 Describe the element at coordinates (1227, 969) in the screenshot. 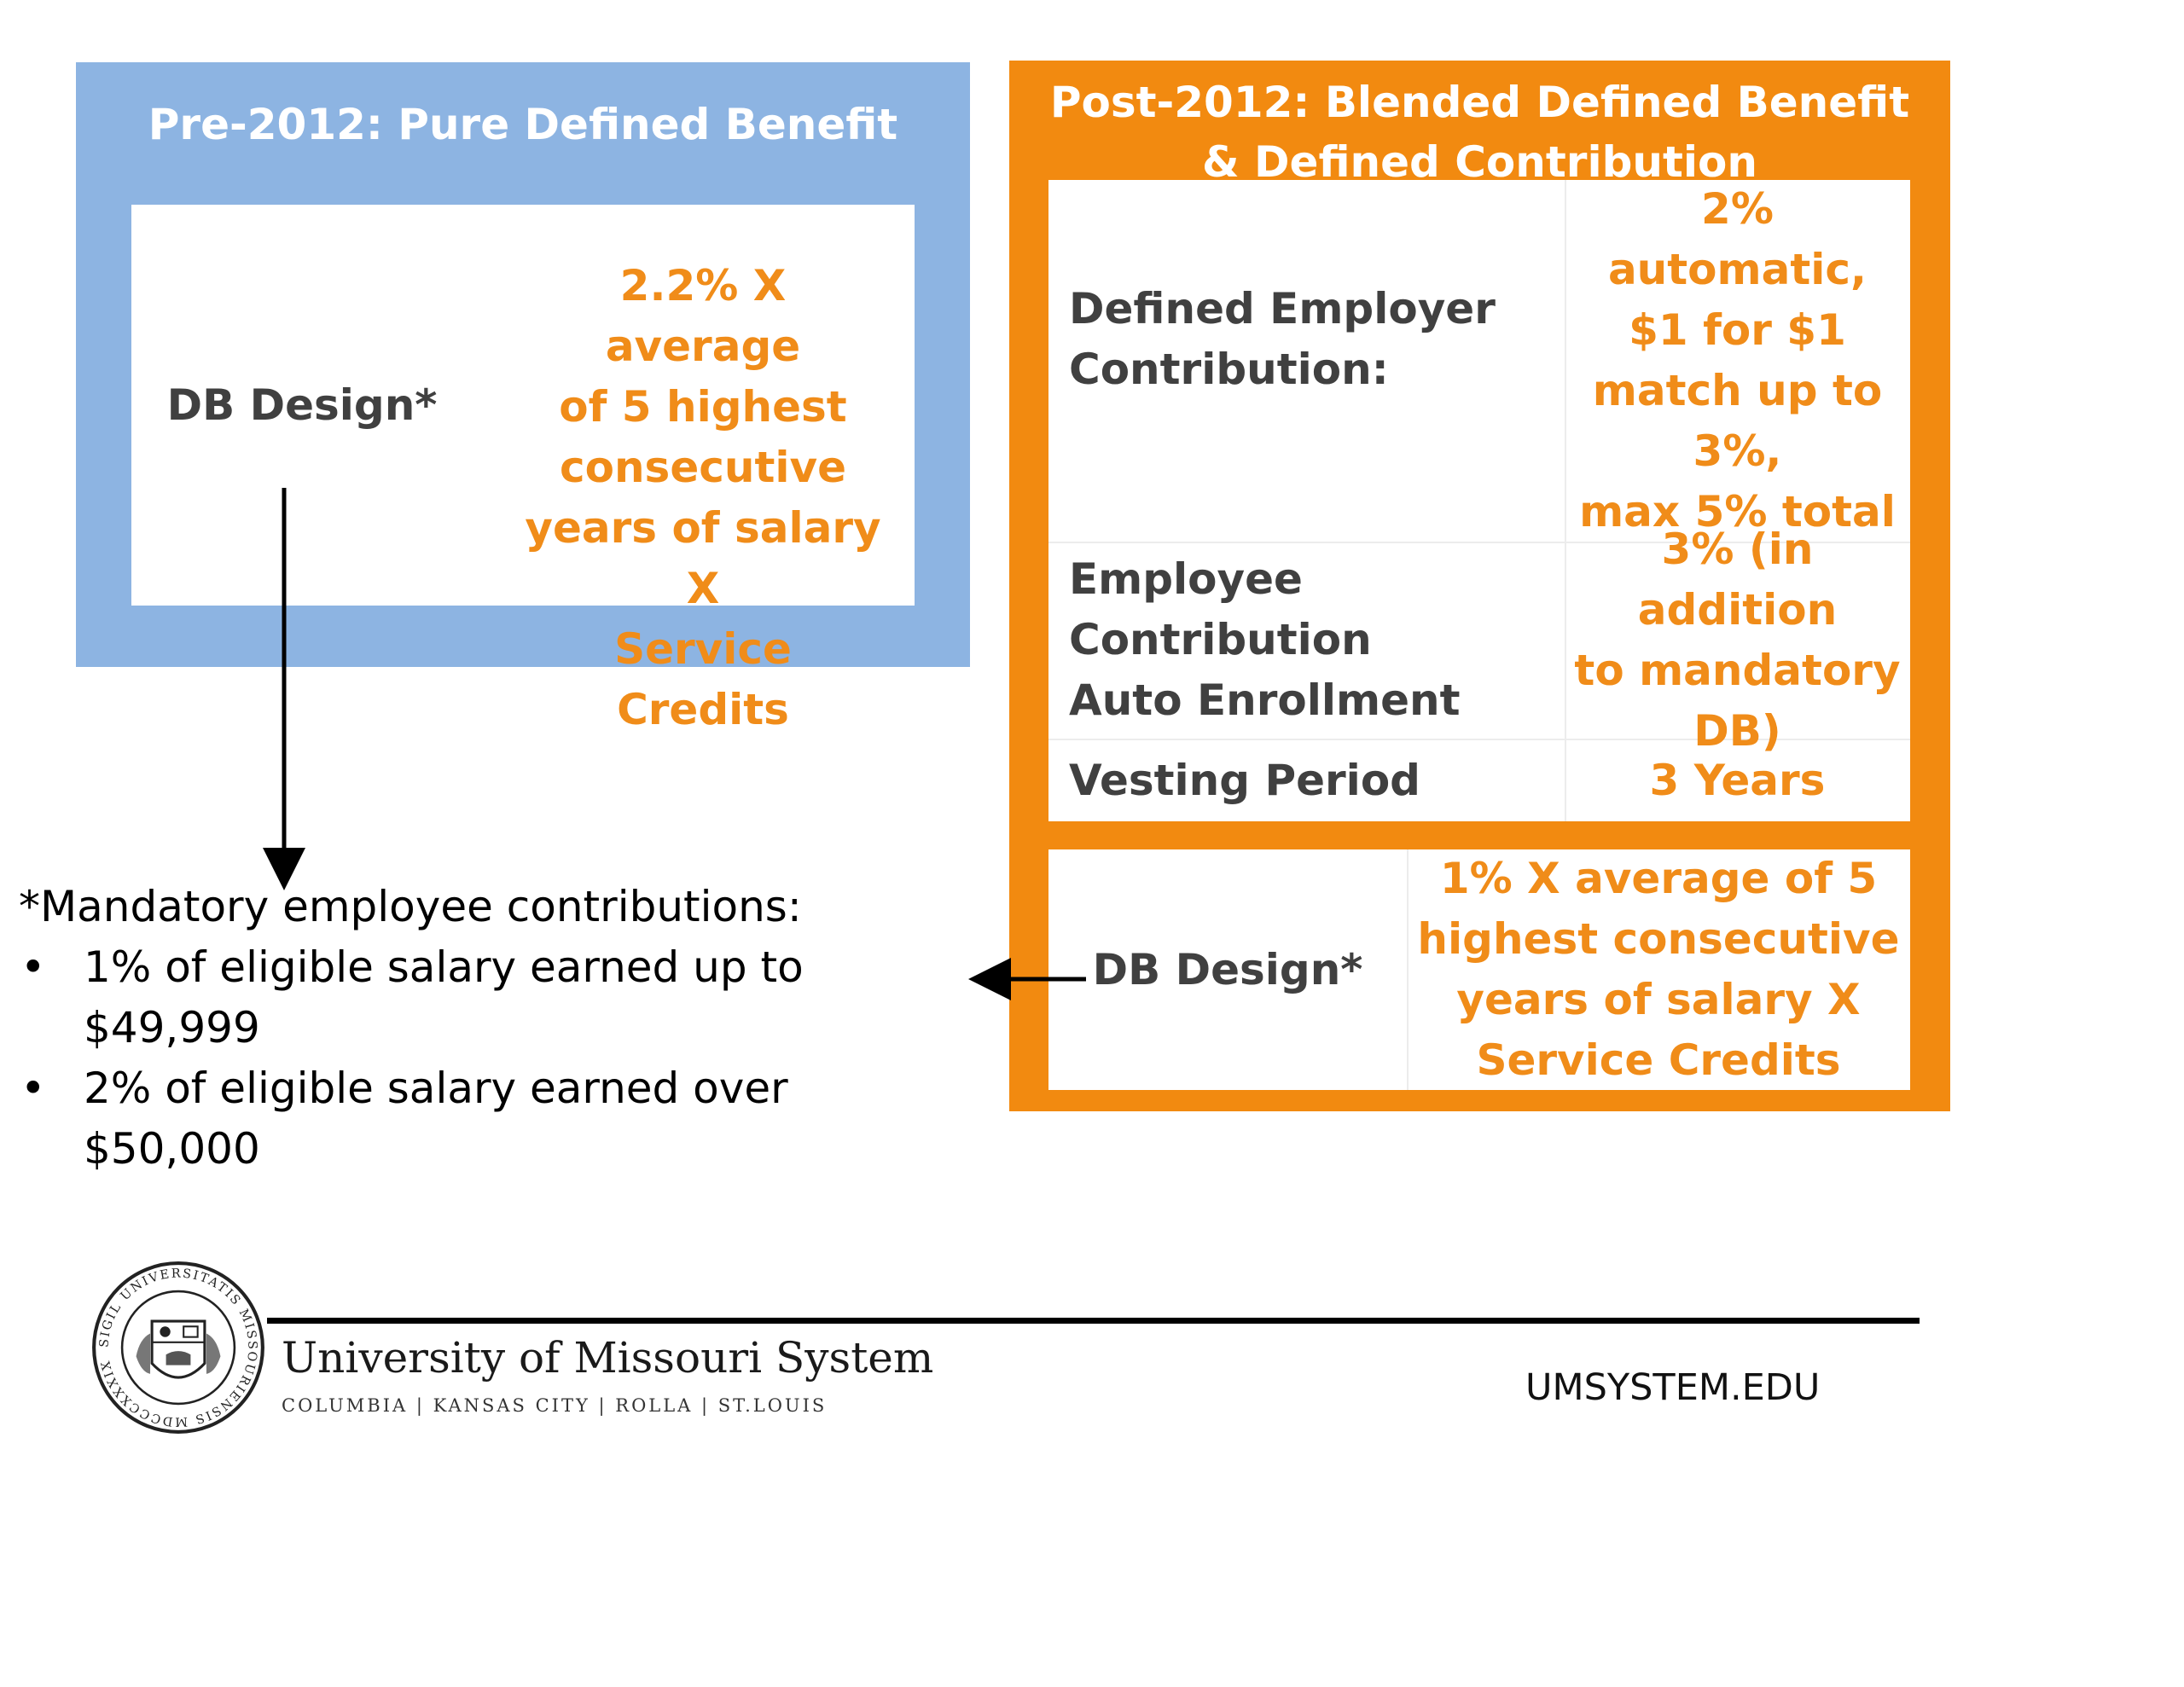

I see `post-2012-db-label: DB Design*` at that location.